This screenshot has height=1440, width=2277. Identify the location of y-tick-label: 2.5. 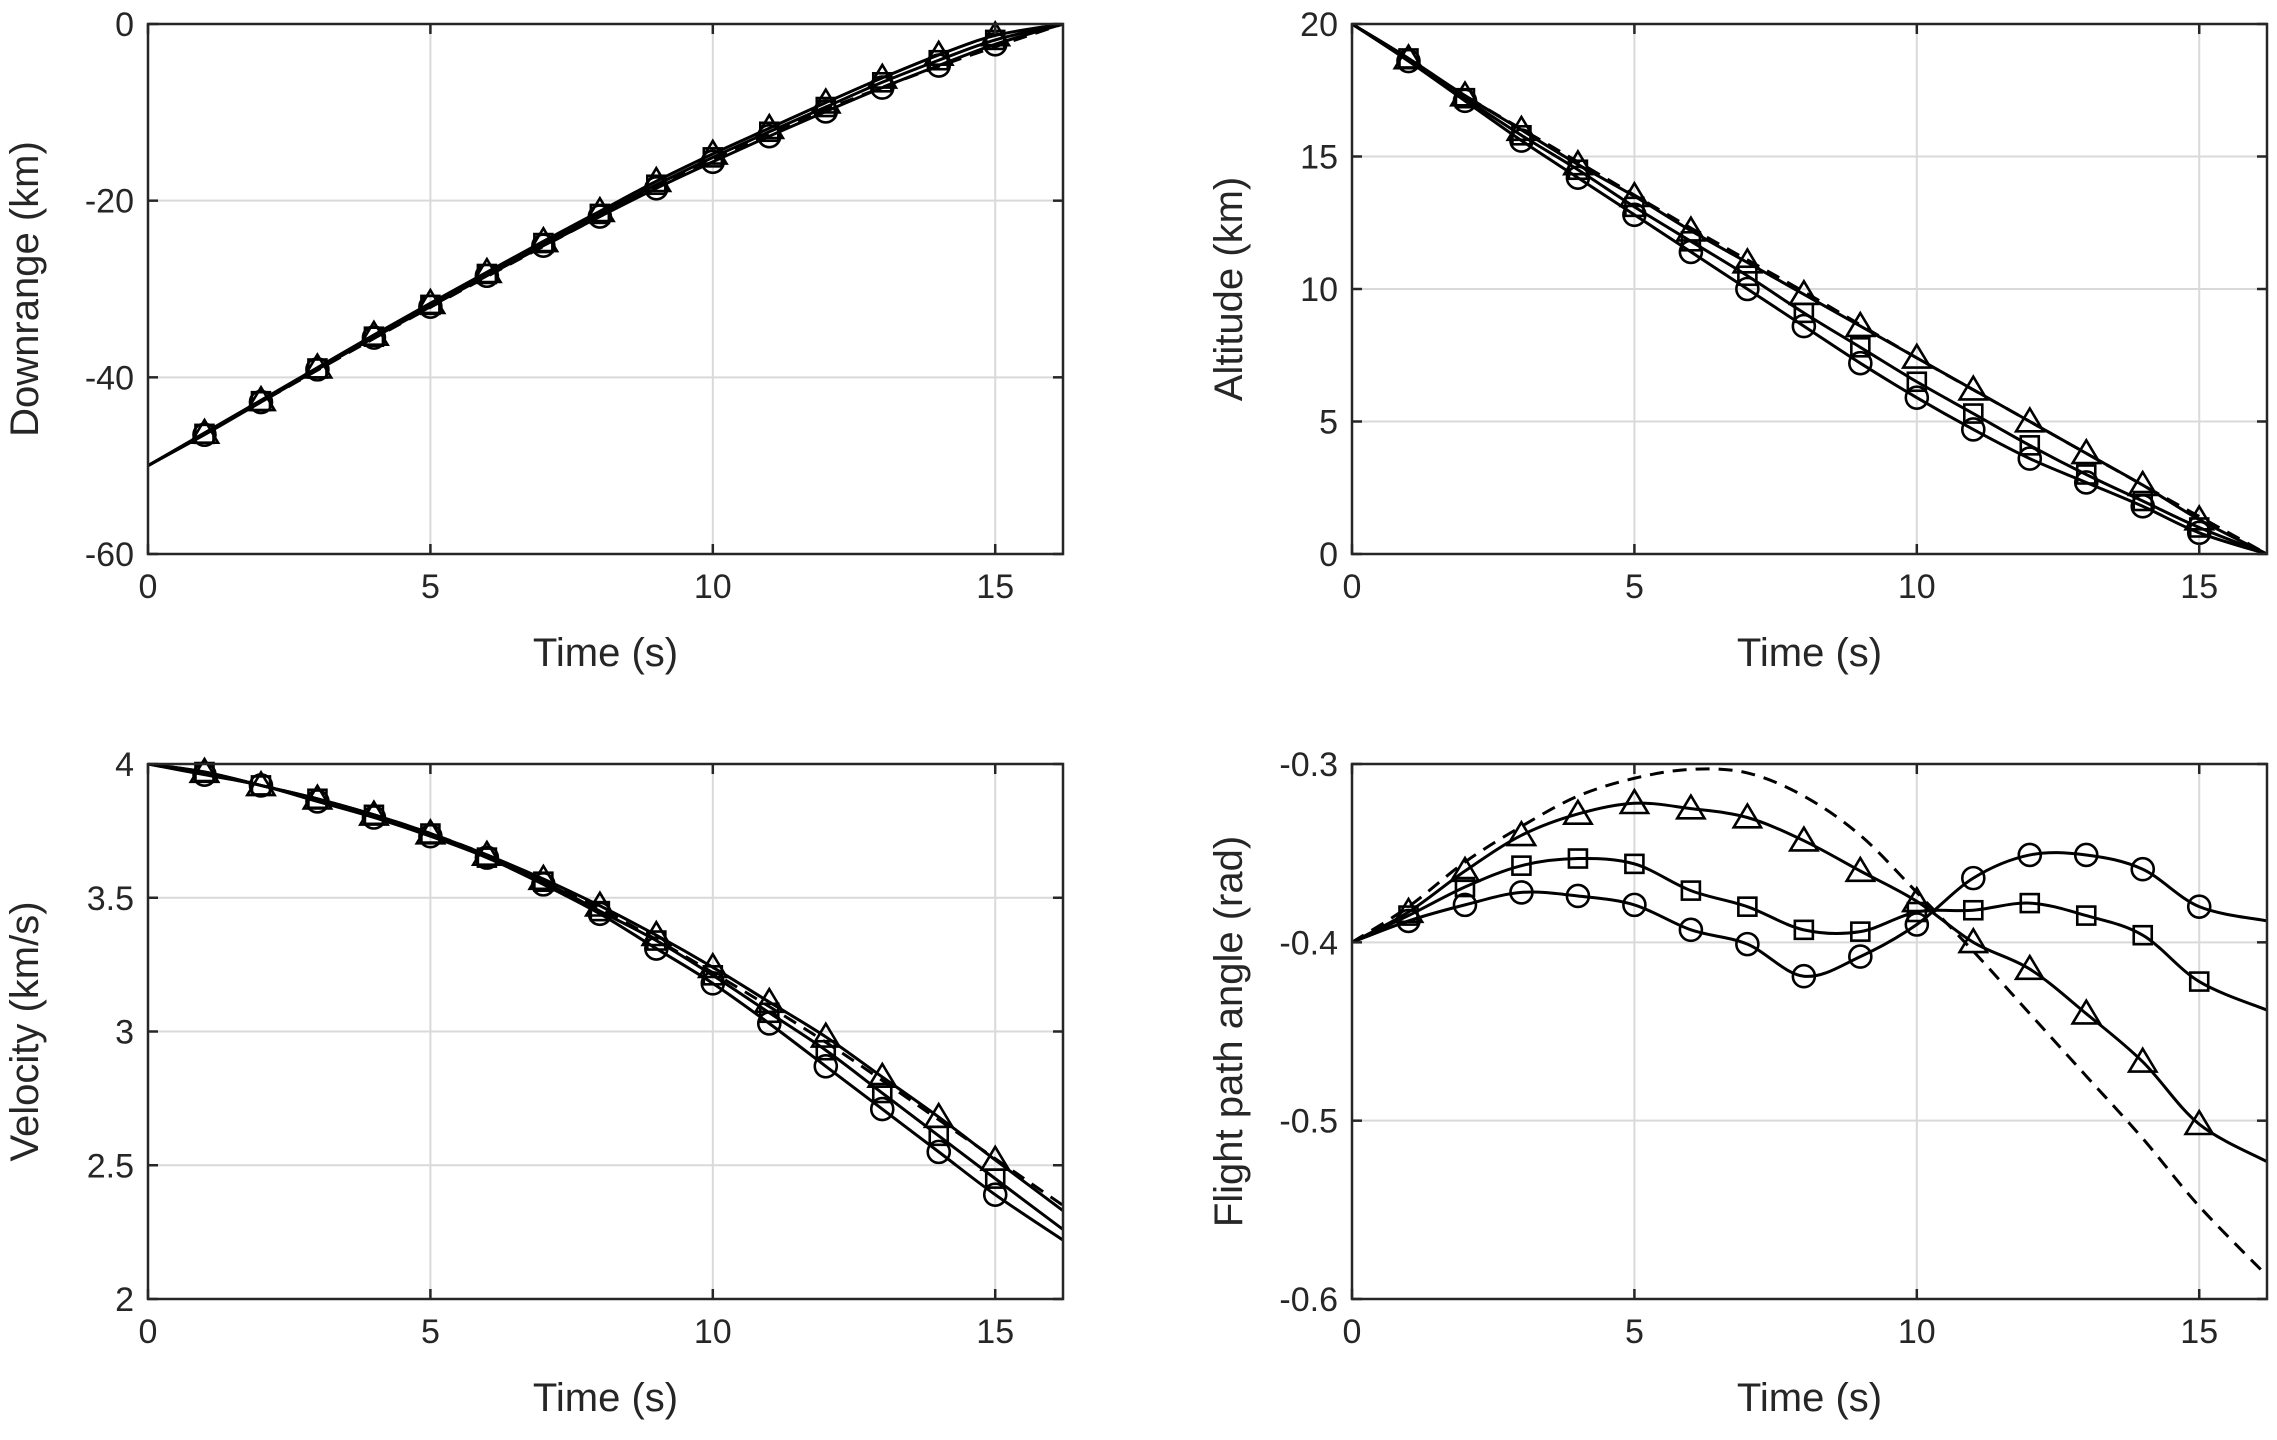
(110, 1166).